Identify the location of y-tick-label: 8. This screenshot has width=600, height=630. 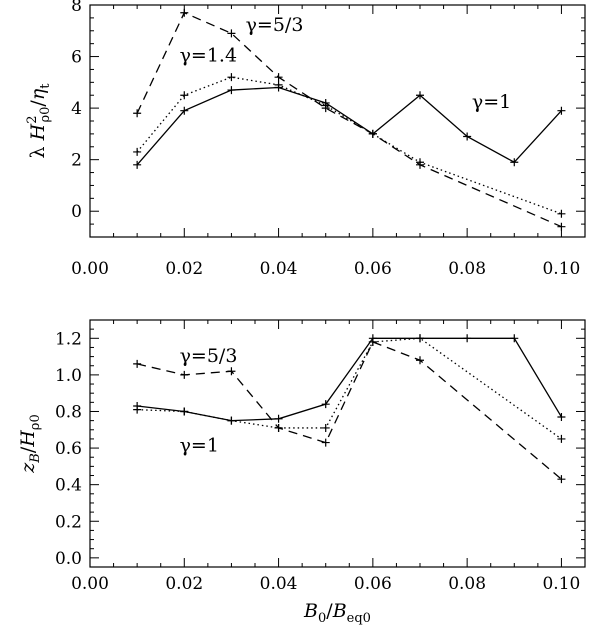
(76, 8).